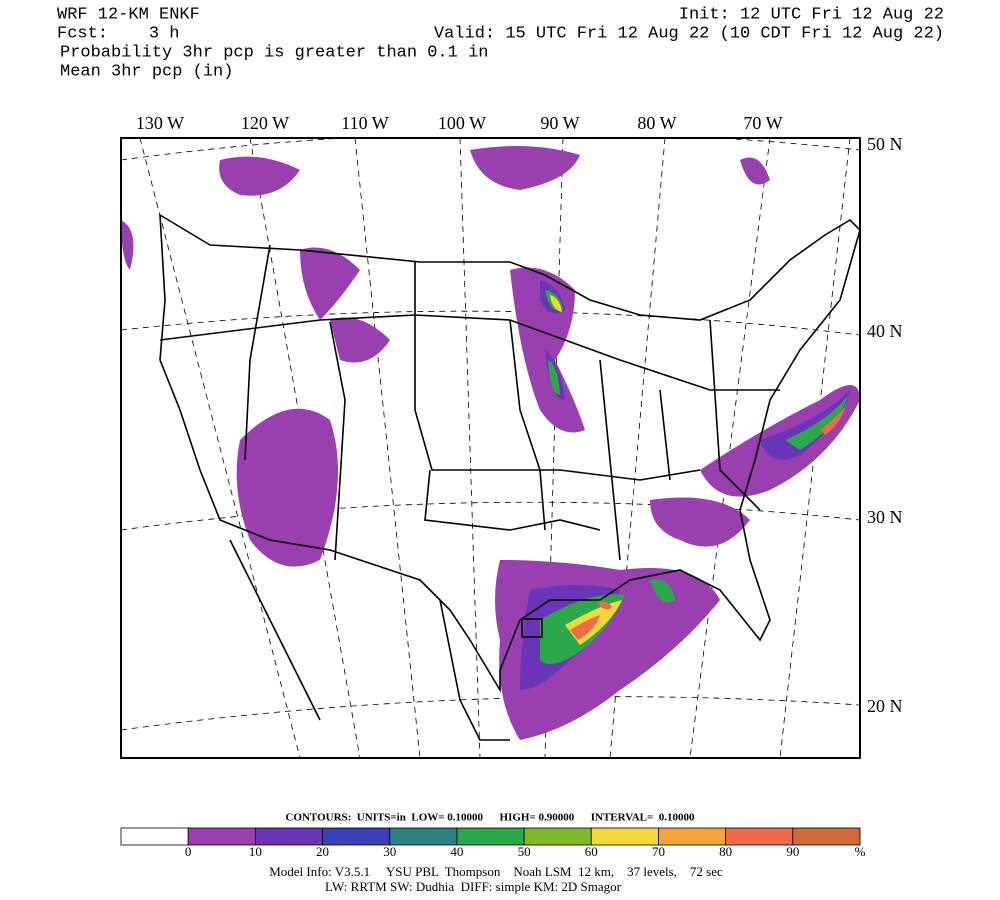 The width and height of the screenshot is (1000, 900). Describe the element at coordinates (762, 123) in the screenshot. I see `lon-label: 70 W` at that location.